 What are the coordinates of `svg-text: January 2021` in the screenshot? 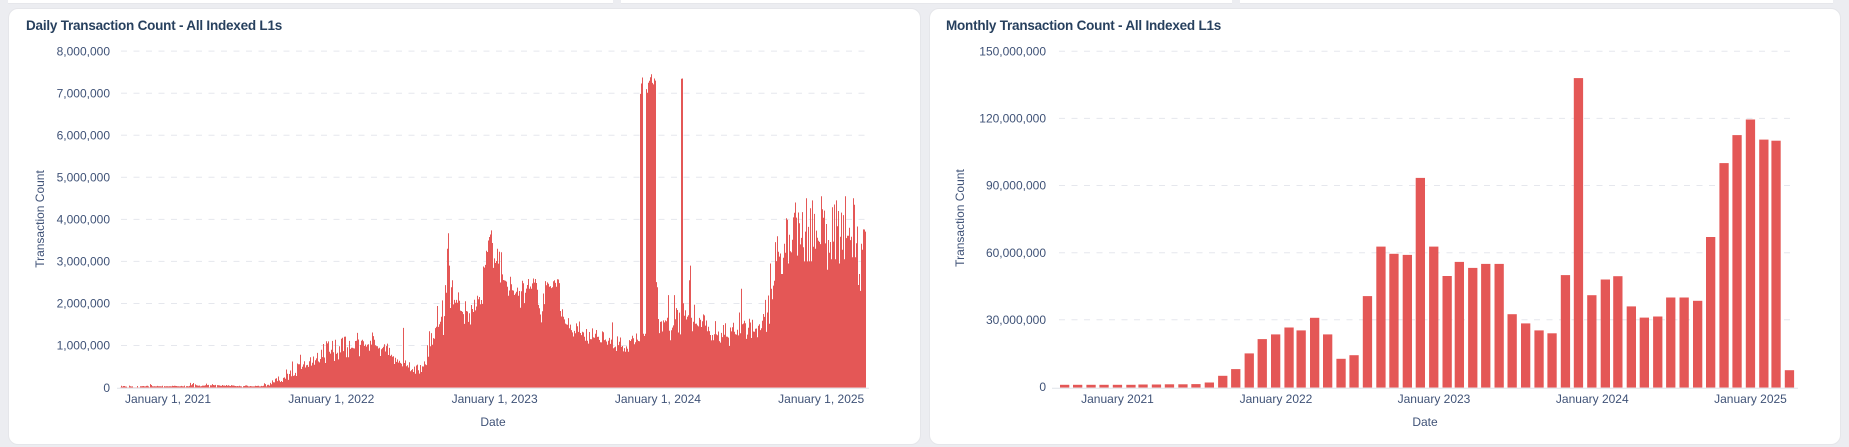 It's located at (1117, 399).